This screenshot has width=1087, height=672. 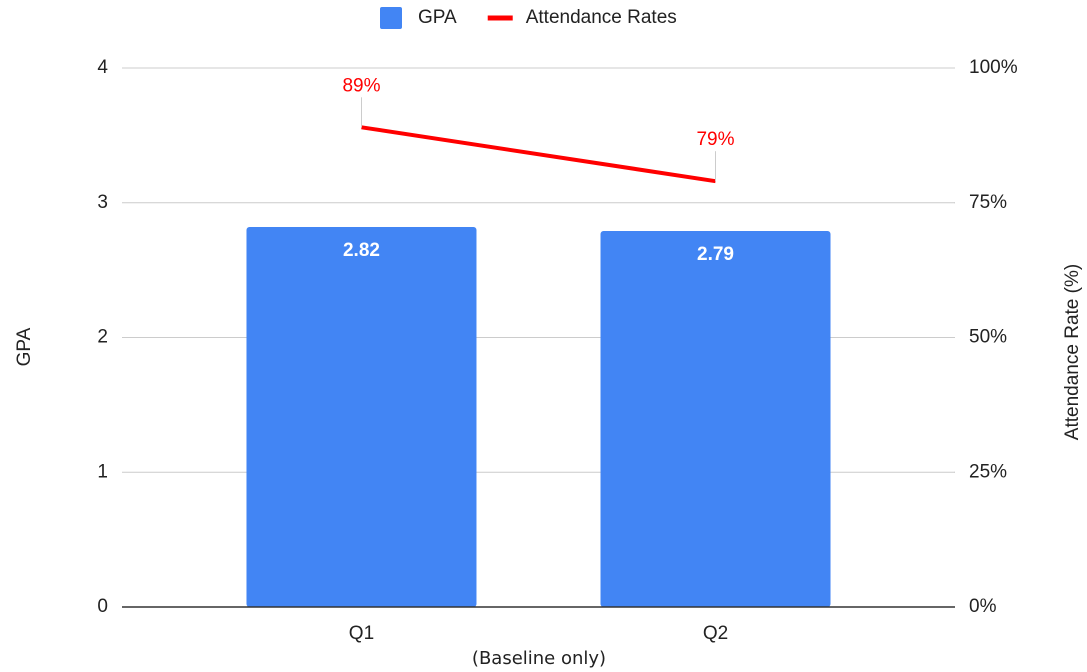 I want to click on y-tick-label: 3, so click(x=102, y=202).